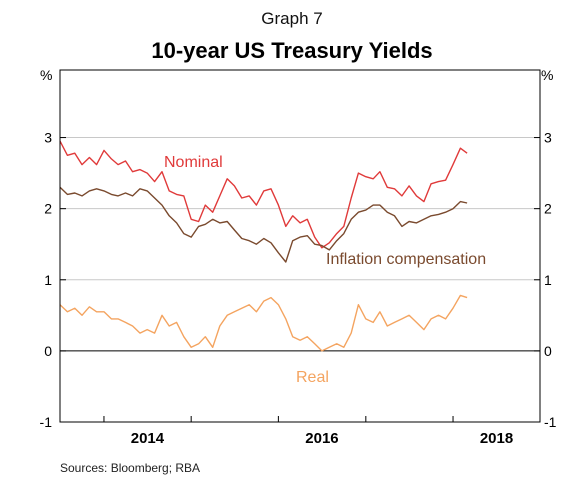  I want to click on y-tick-label-right: 2, so click(548, 209).